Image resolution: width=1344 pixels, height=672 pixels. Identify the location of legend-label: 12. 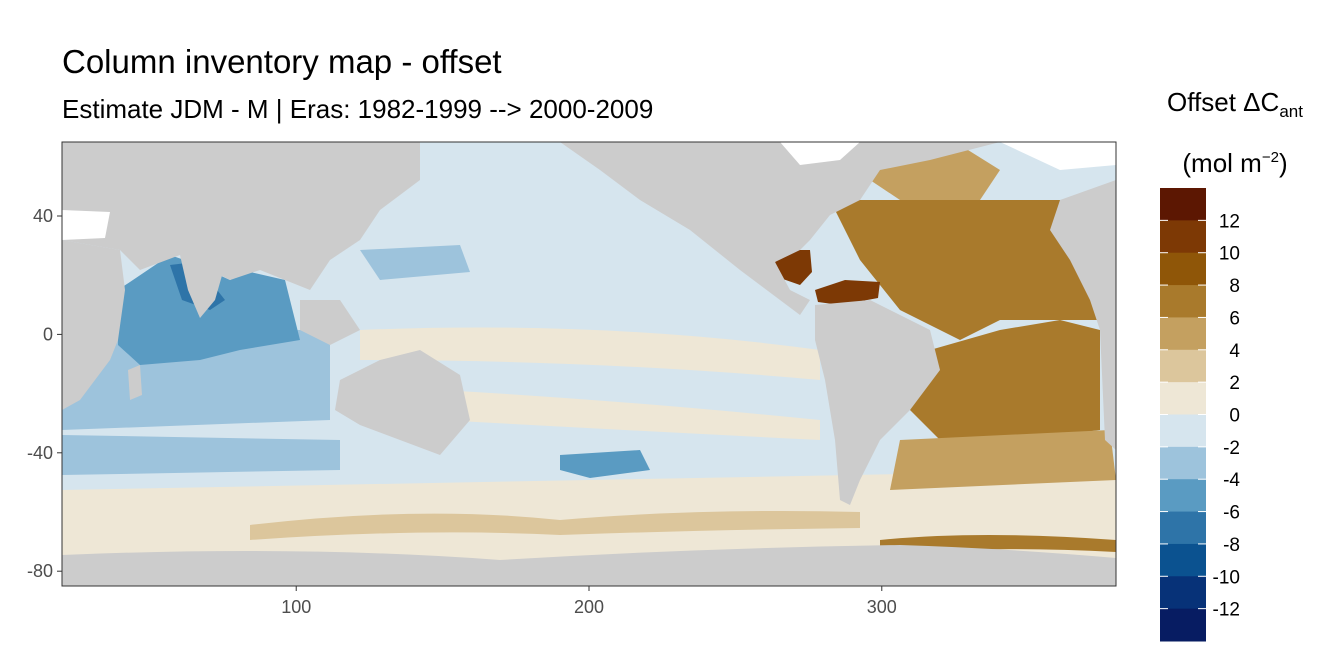
(1229, 221).